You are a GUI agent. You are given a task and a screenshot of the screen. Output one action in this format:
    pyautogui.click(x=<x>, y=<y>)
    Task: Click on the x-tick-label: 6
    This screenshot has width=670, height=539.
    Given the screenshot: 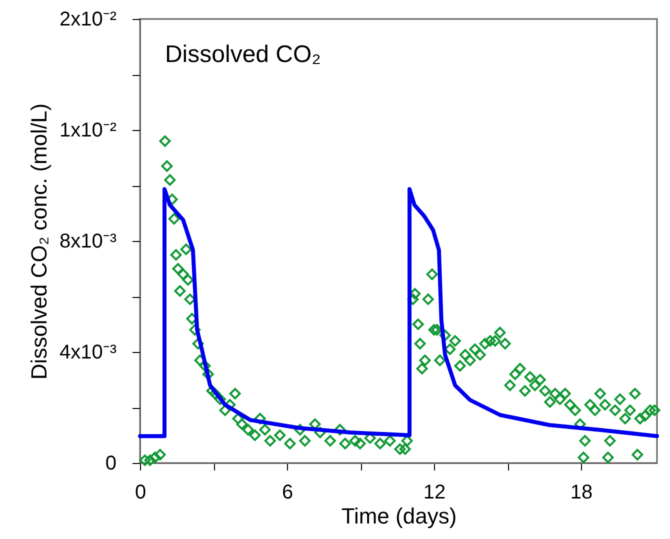 What is the action you would take?
    pyautogui.click(x=288, y=493)
    